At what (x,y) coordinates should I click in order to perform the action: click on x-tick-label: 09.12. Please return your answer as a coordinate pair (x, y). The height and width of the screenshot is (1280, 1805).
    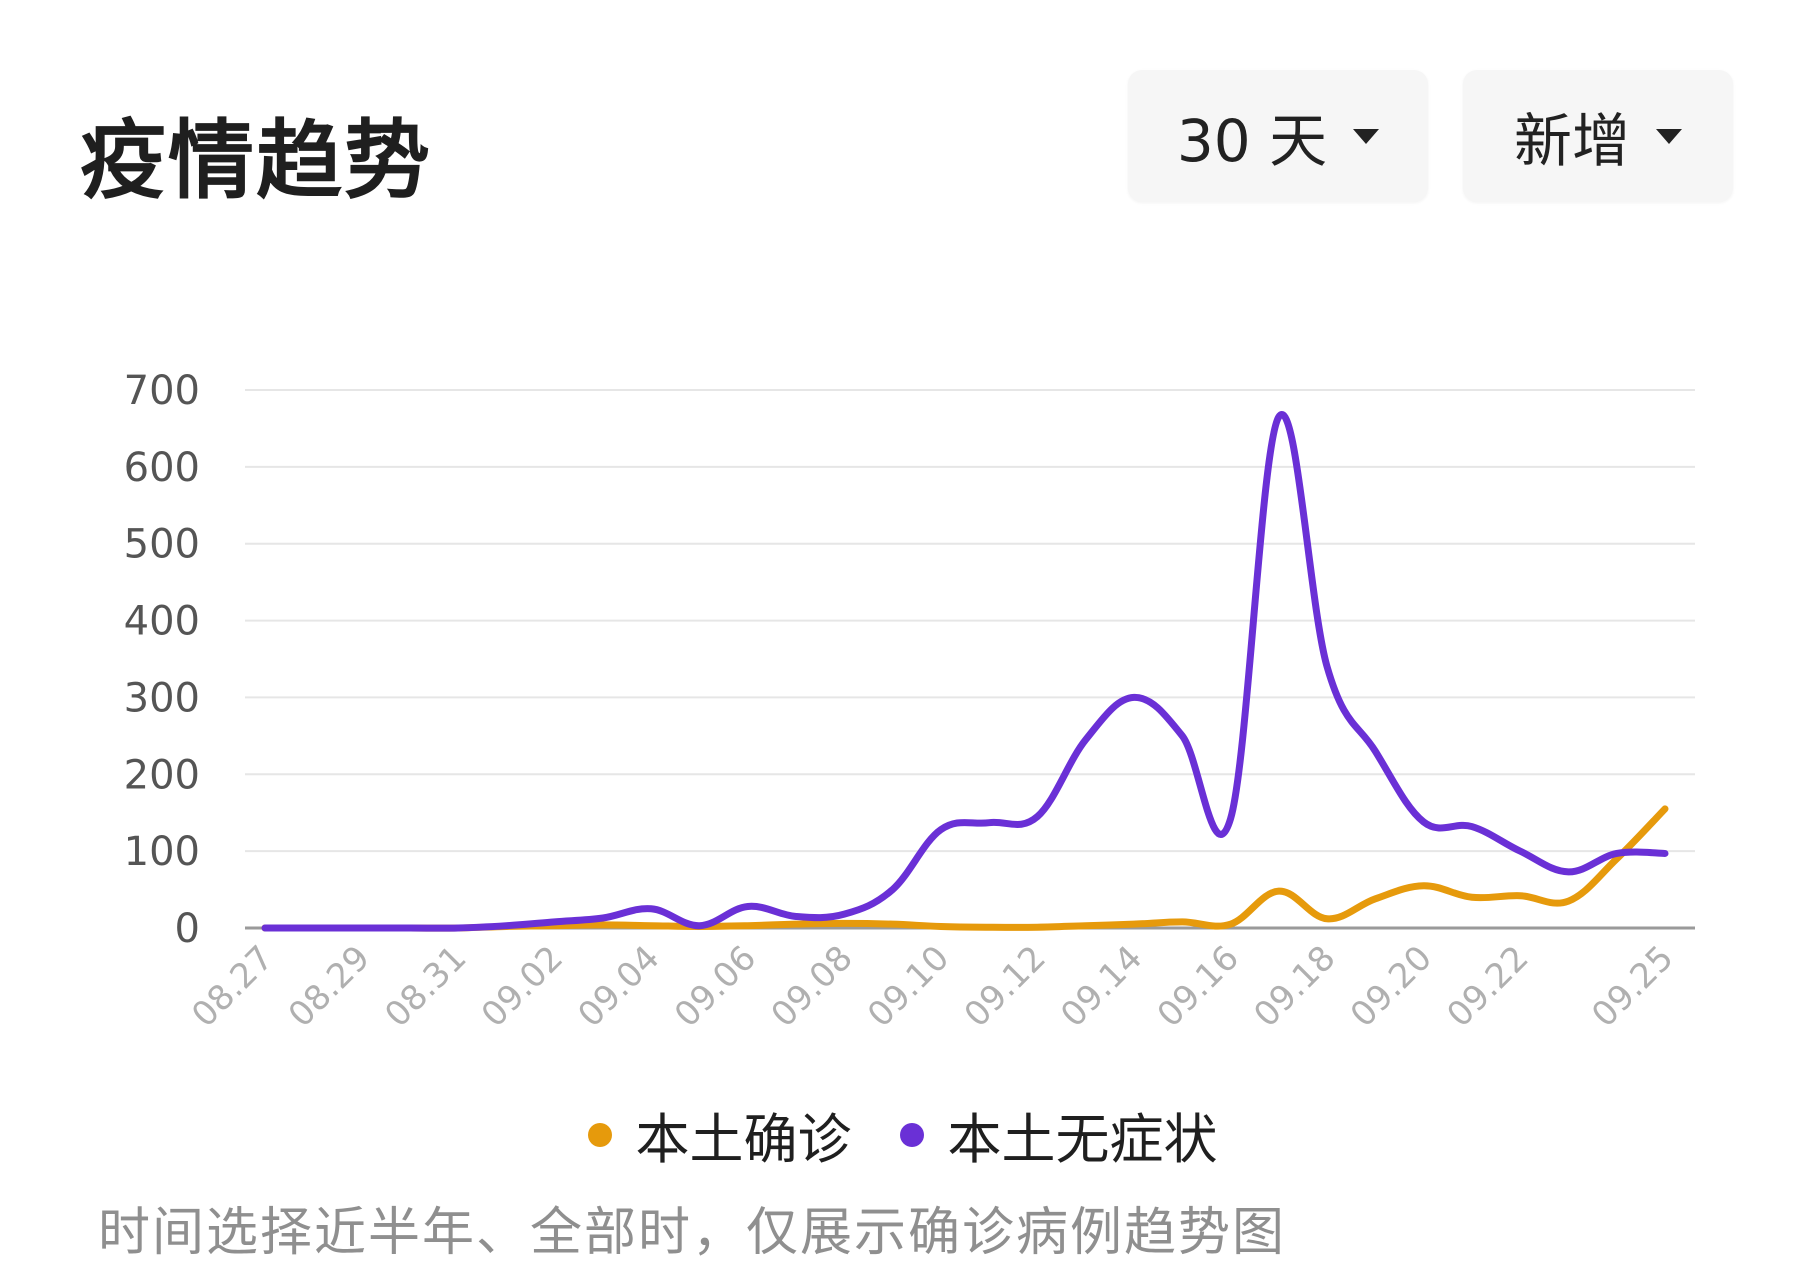
    Looking at the image, I should click on (1005, 986).